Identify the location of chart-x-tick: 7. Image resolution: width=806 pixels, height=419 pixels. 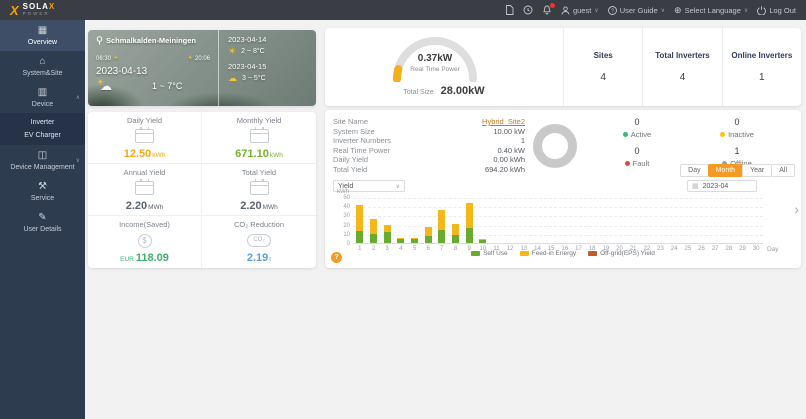
(442, 249).